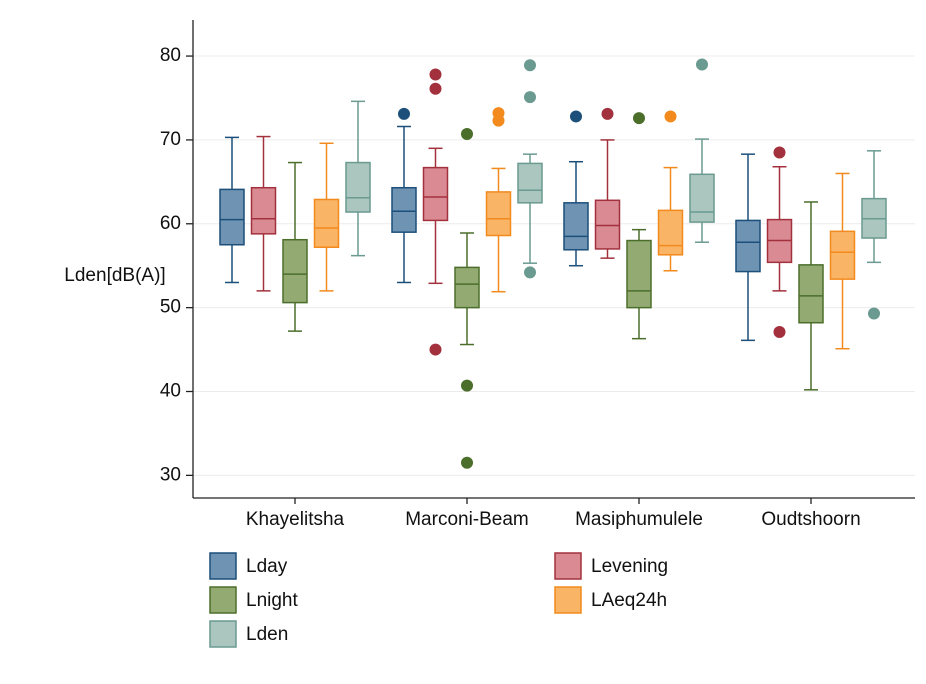 This screenshot has width=926, height=684. What do you see at coordinates (170, 474) in the screenshot?
I see `y-tick-label: 30` at bounding box center [170, 474].